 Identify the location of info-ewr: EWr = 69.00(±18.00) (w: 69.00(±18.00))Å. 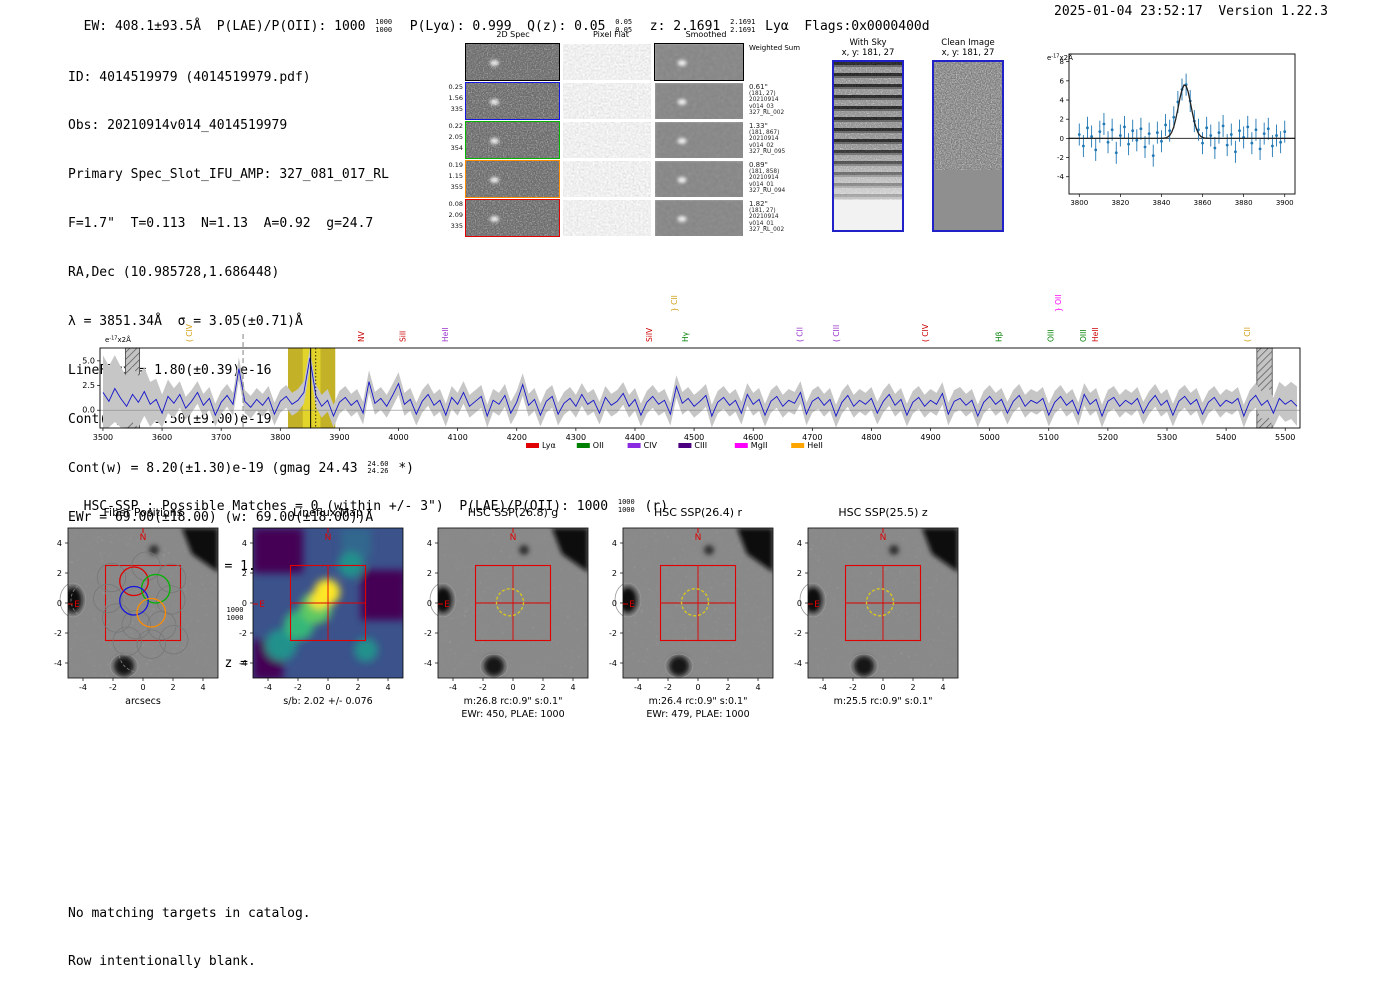
(221, 517).